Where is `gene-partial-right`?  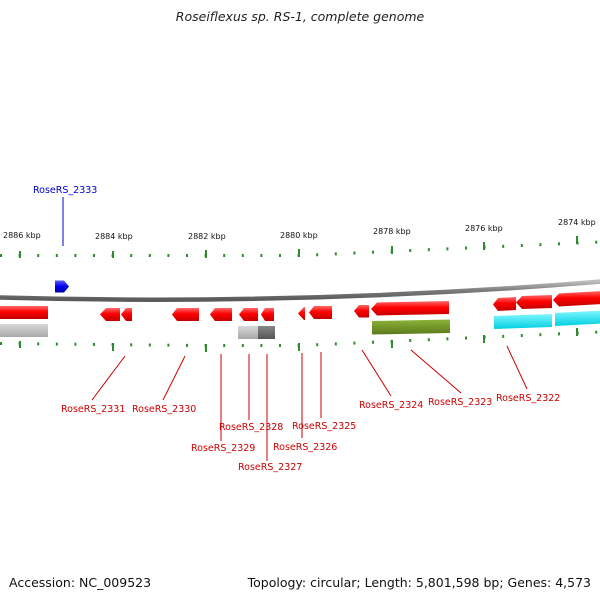
gene-partial-right is located at coordinates (558, 300).